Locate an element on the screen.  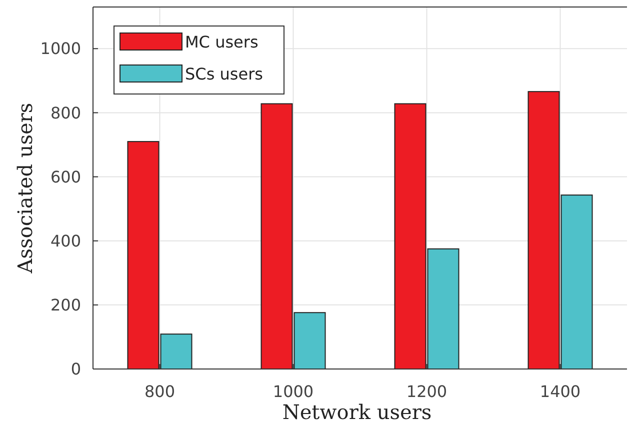
x-tick-label: 1400 is located at coordinates (560, 391).